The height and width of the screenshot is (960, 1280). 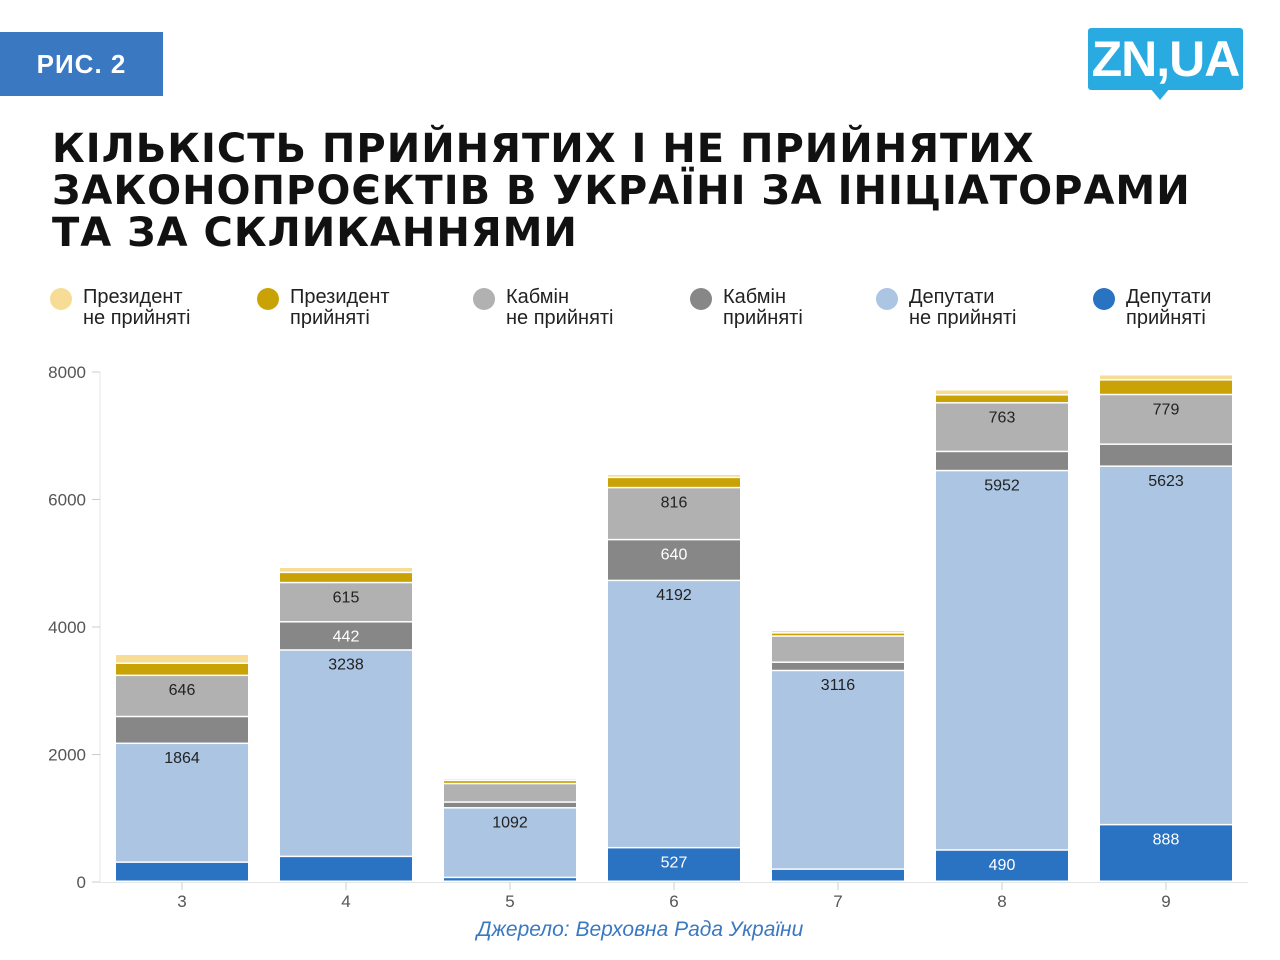 I want to click on figure-badge: РИС. 2, so click(x=81, y=64).